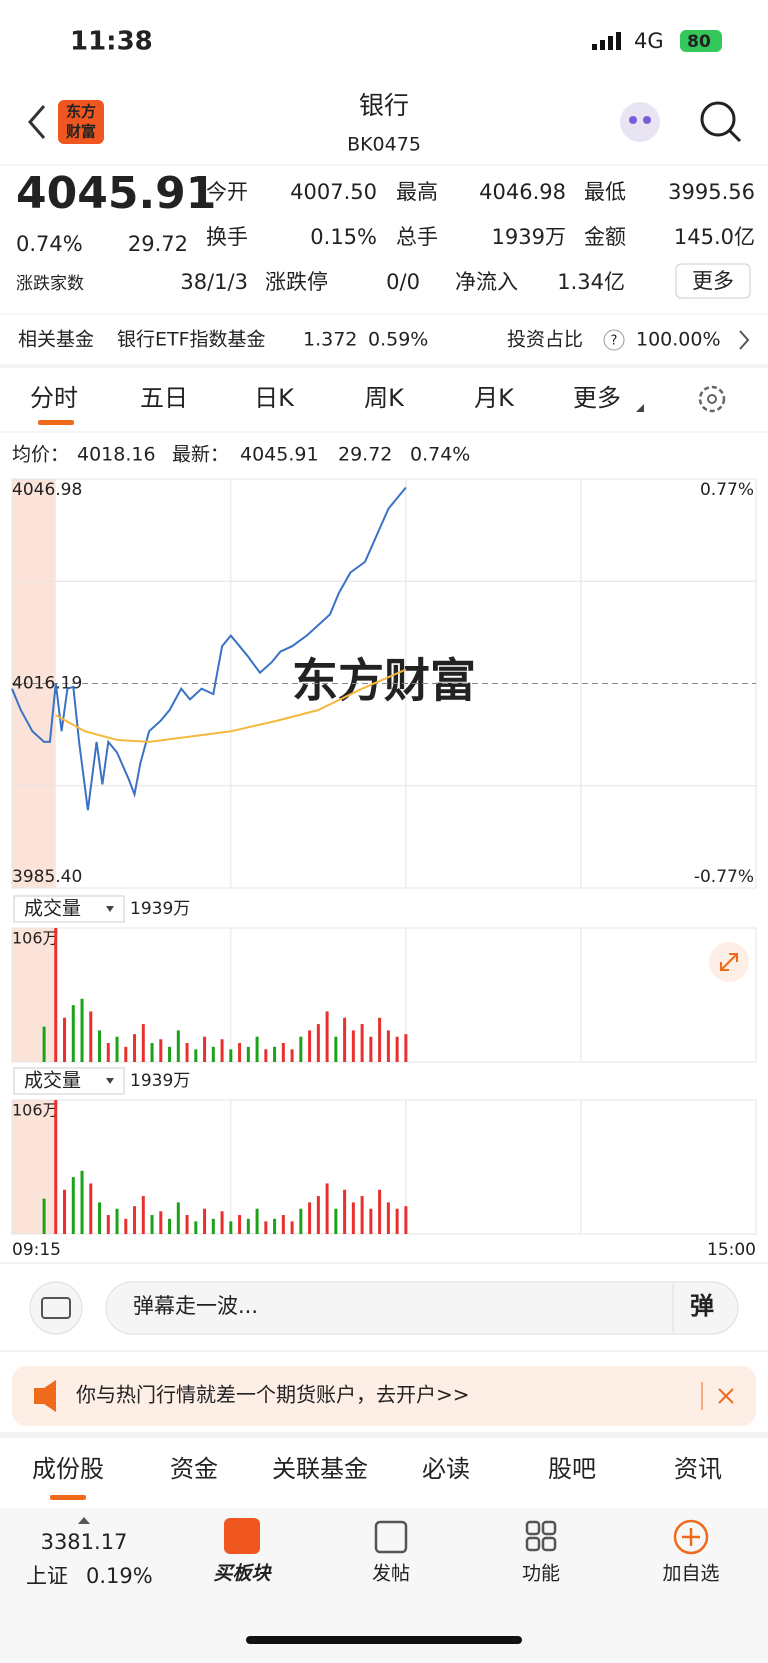 The width and height of the screenshot is (768, 1663). Describe the element at coordinates (391, 1574) in the screenshot. I see `nav-label: 发帖` at that location.